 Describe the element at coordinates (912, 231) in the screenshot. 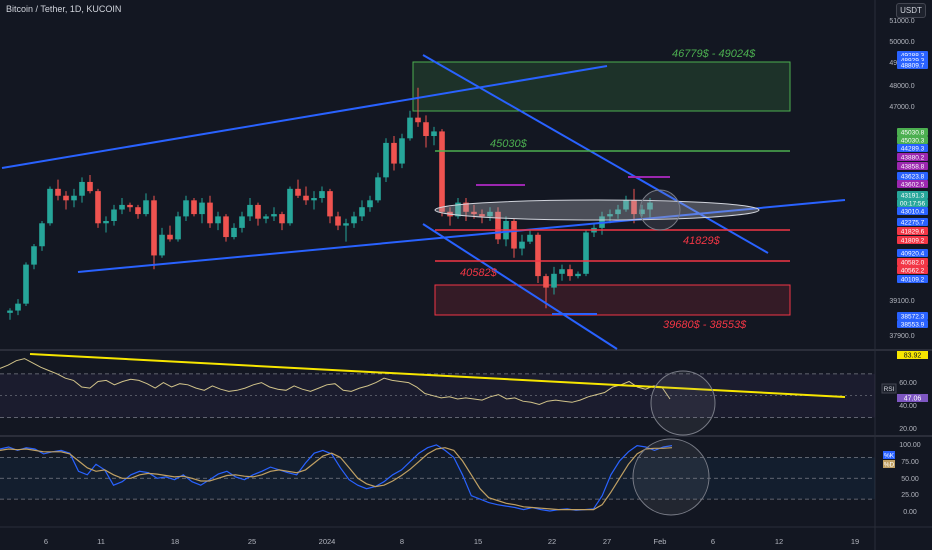

I see `price-tag: 41829.6` at that location.